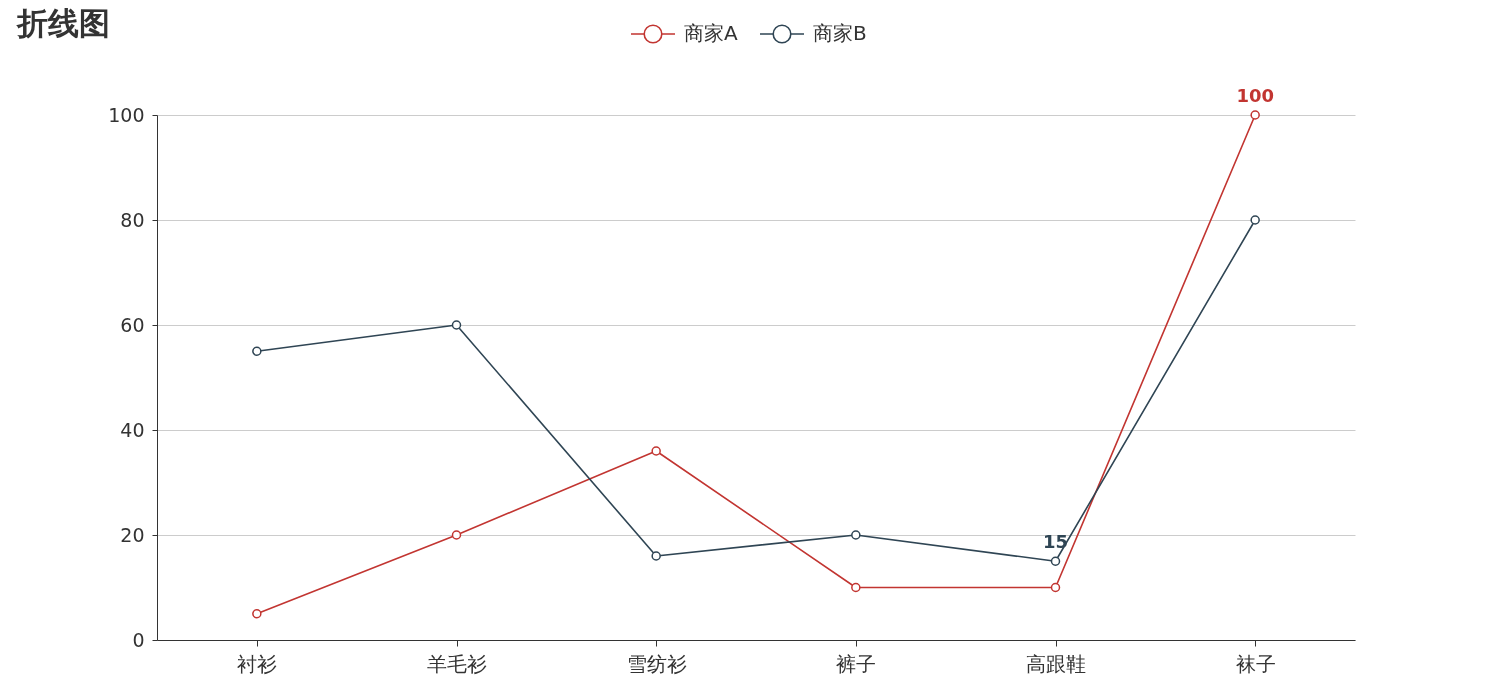  I want to click on legend-label: 商家A, so click(711, 33).